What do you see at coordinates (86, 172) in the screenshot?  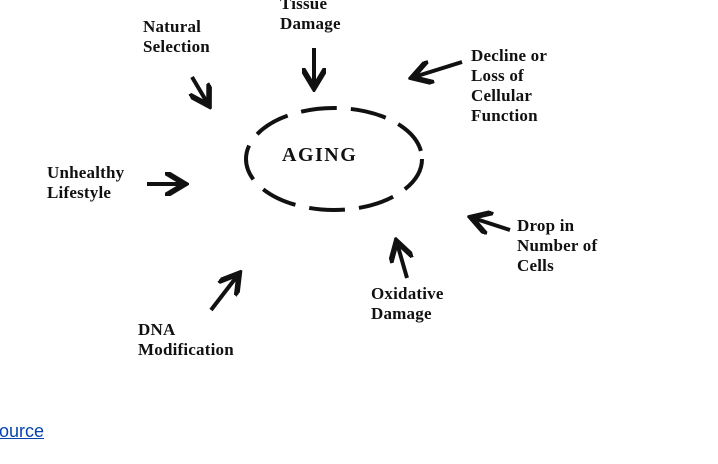 I see `label-line: Unhealthy` at bounding box center [86, 172].